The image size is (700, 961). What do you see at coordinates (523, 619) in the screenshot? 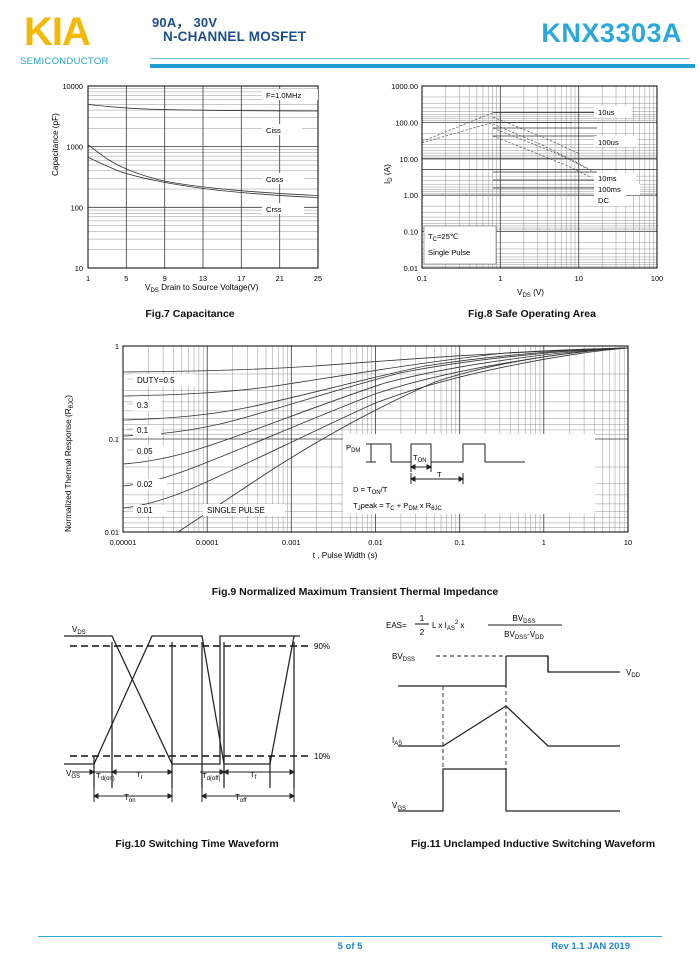
I see `fig11-formula-frac-numerator: BVDSS` at bounding box center [523, 619].